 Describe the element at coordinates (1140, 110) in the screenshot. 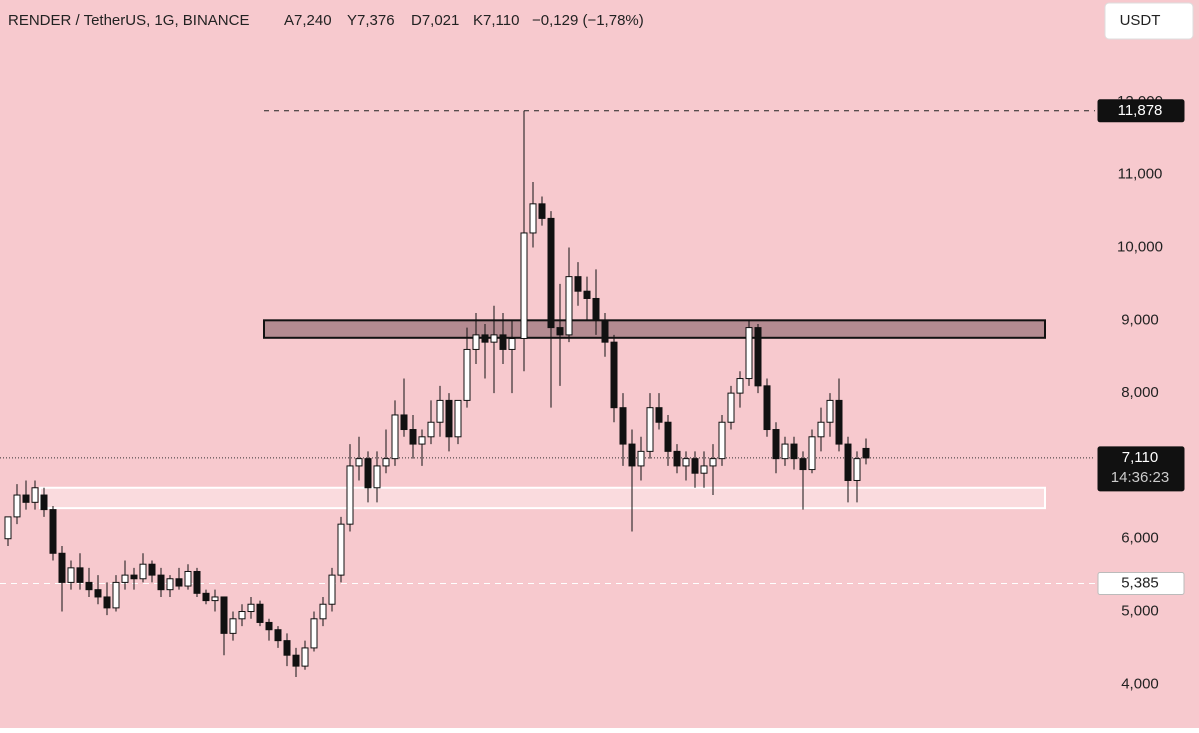

I see `price-label: 11,878` at that location.